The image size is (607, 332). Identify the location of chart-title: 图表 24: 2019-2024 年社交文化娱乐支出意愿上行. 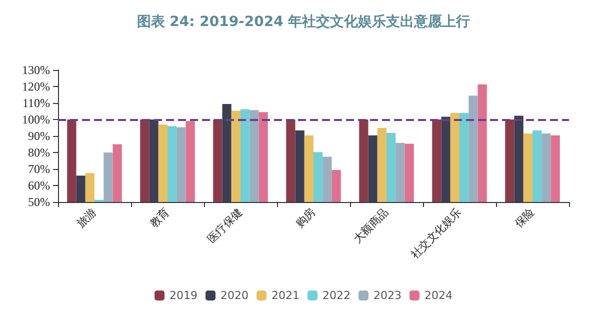
(303, 21).